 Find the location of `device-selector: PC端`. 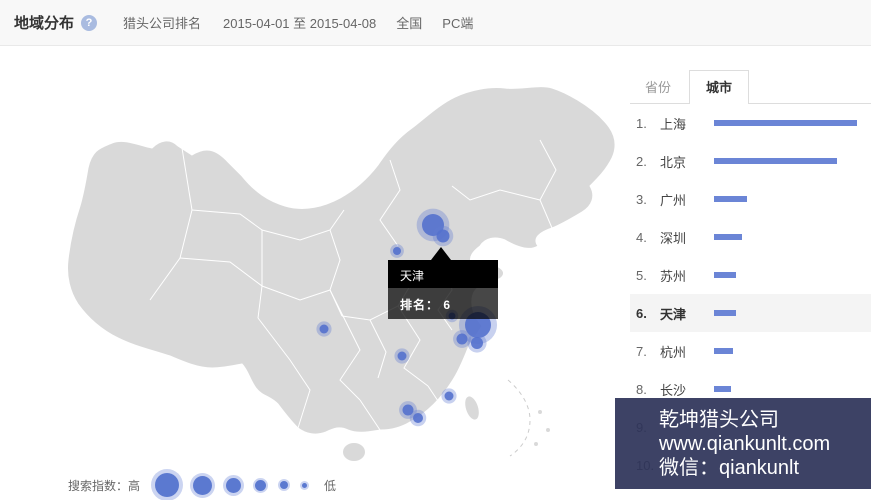

device-selector: PC端 is located at coordinates (458, 23).